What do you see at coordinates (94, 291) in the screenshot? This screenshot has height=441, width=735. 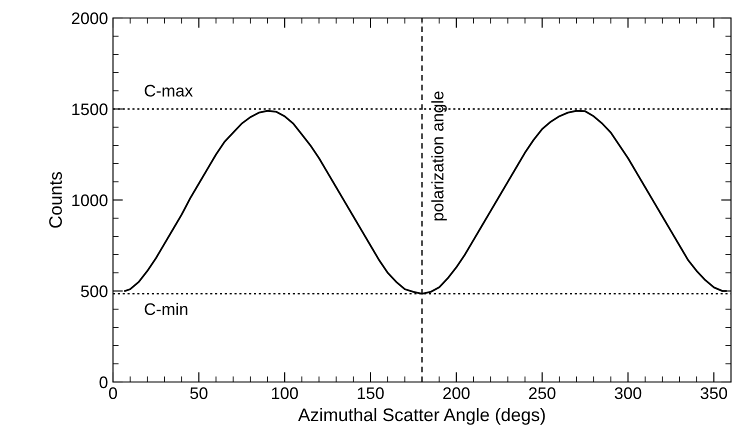 I see `y-tick-label: 500` at bounding box center [94, 291].